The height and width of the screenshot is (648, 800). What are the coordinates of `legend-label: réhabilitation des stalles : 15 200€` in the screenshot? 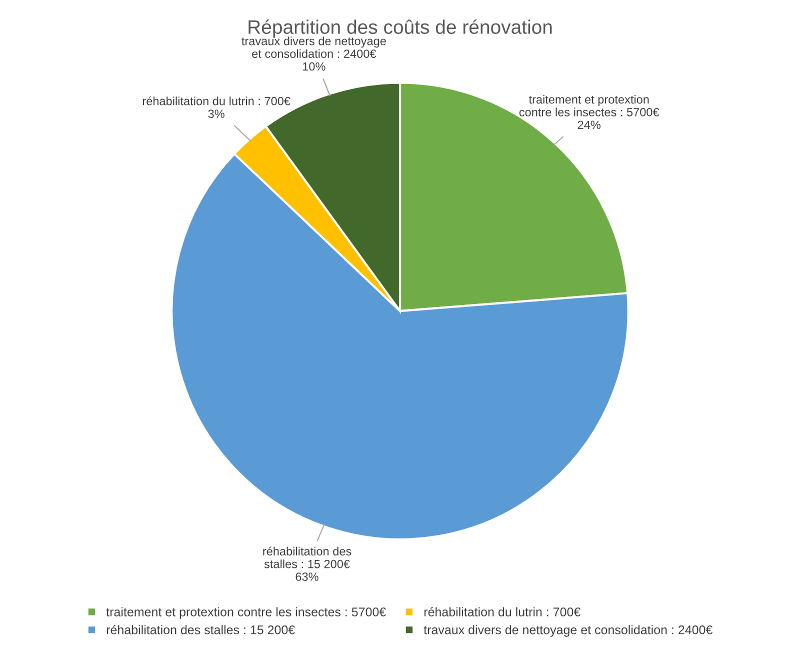 It's located at (200, 629).